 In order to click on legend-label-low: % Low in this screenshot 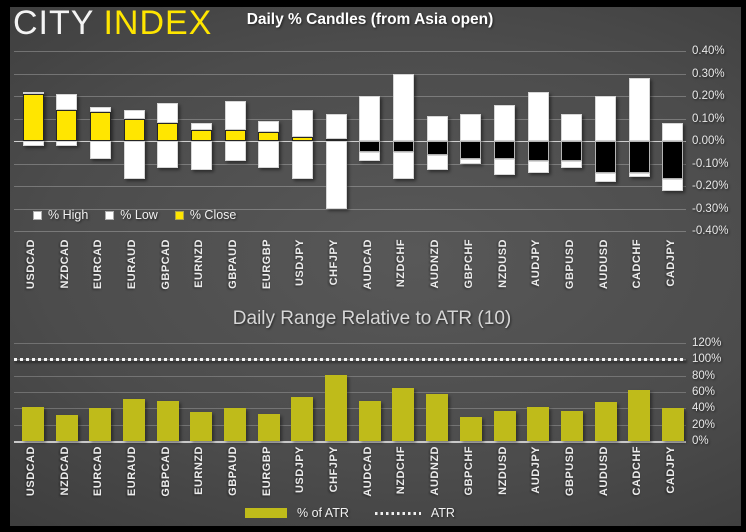, I will do `click(139, 215)`.